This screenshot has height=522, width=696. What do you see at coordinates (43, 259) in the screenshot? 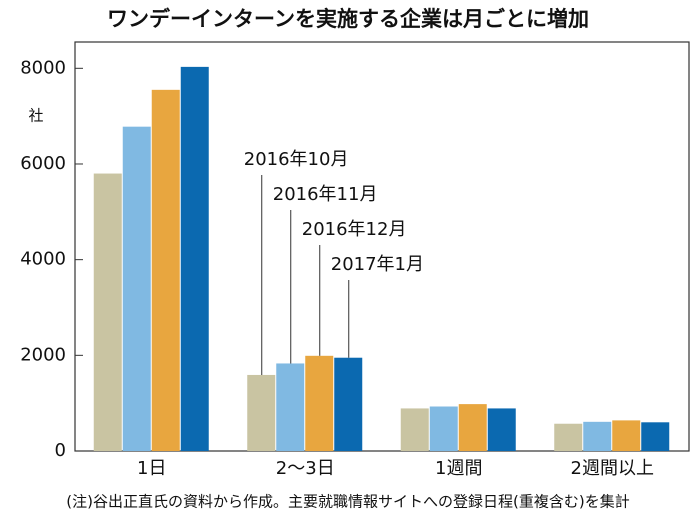
I see `y-tick-label: 4000` at bounding box center [43, 259].